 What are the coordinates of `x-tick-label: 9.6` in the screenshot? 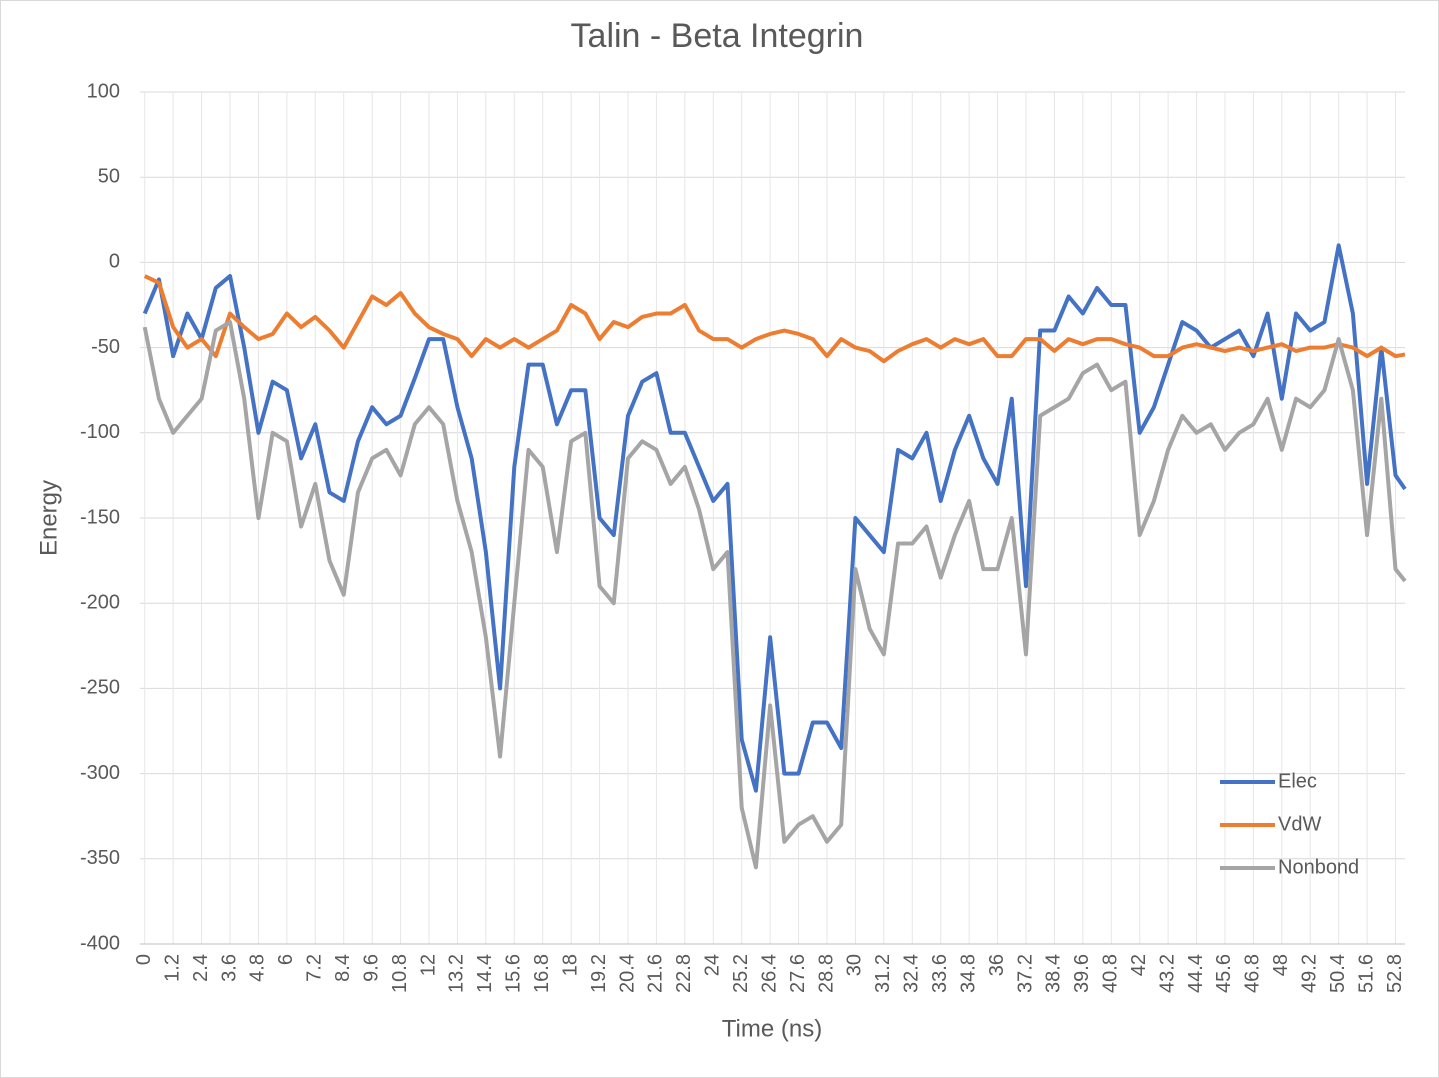 It's located at (371, 968).